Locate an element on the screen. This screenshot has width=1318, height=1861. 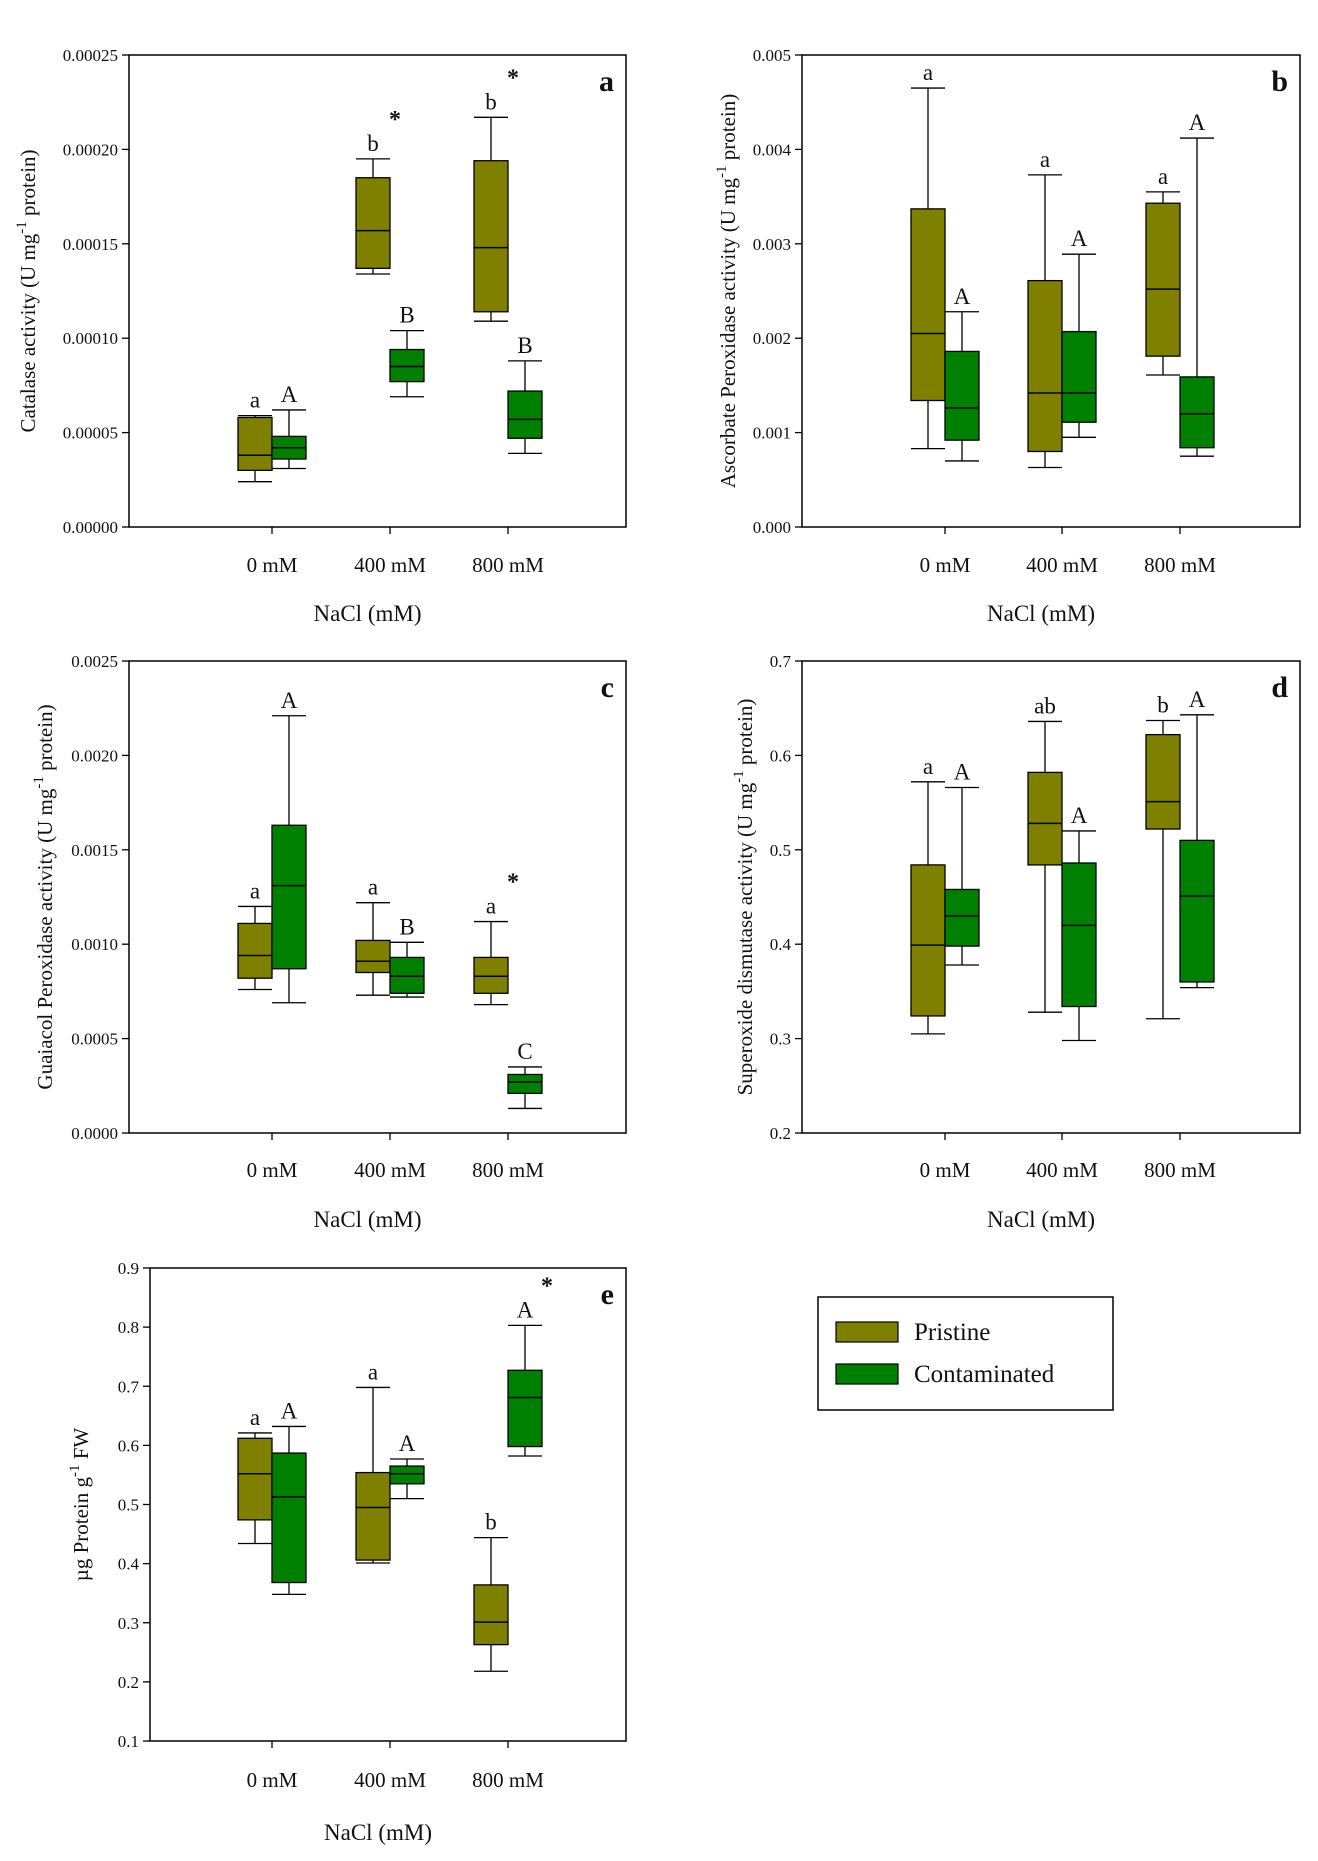
plot-frame is located at coordinates (377, 897).